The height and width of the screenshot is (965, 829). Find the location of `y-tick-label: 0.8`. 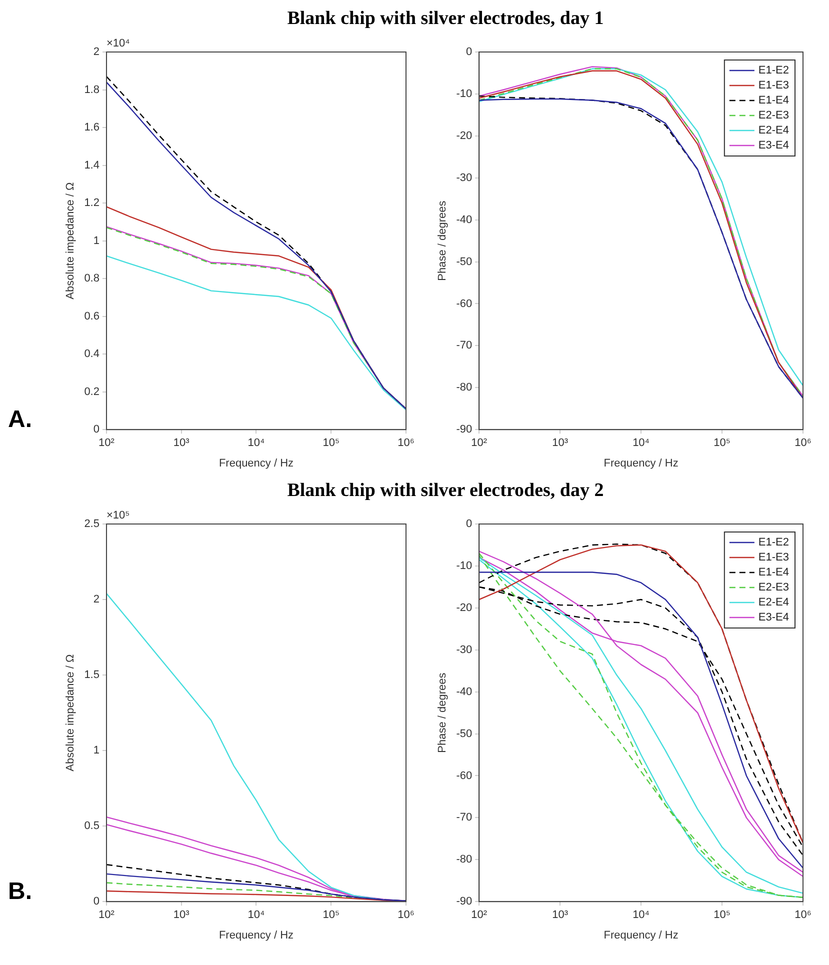

y-tick-label: 0.8 is located at coordinates (92, 278).